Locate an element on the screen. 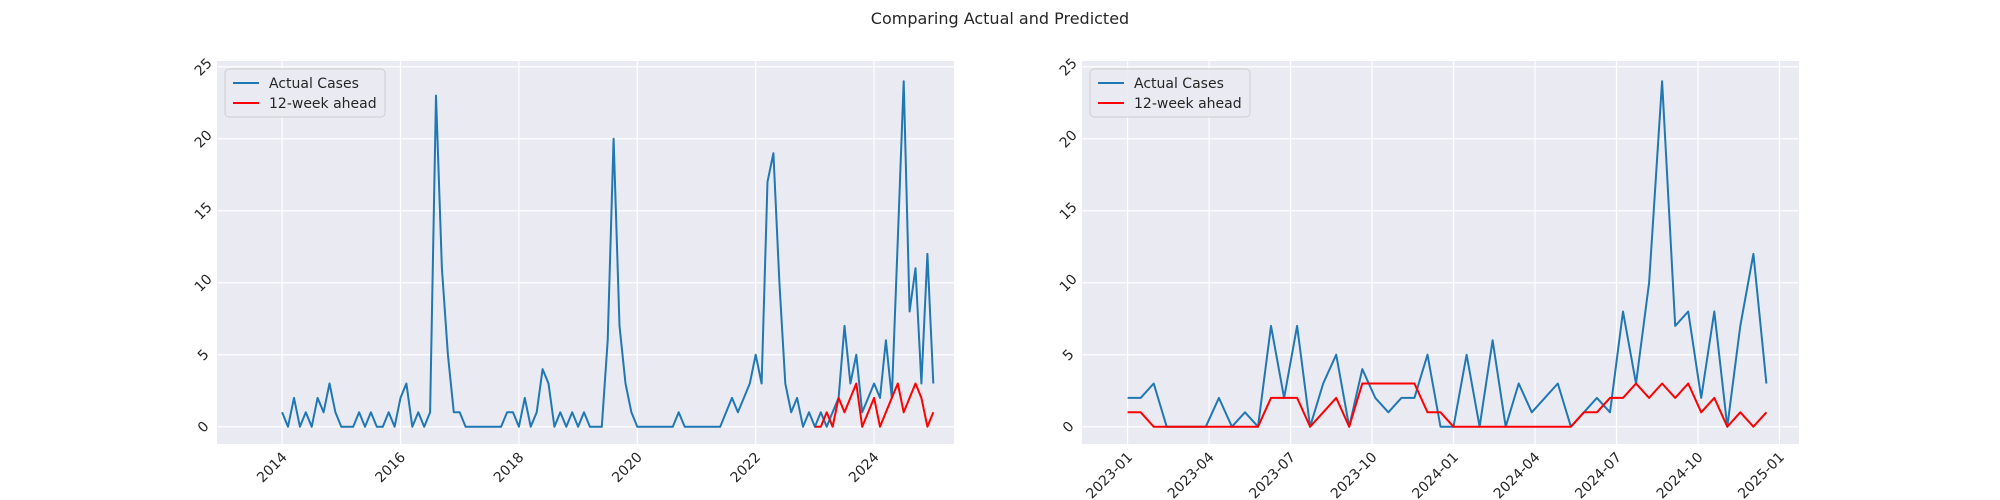 This screenshot has height=500, width=2000. x-tick-label: 2025-01 is located at coordinates (1761, 475).